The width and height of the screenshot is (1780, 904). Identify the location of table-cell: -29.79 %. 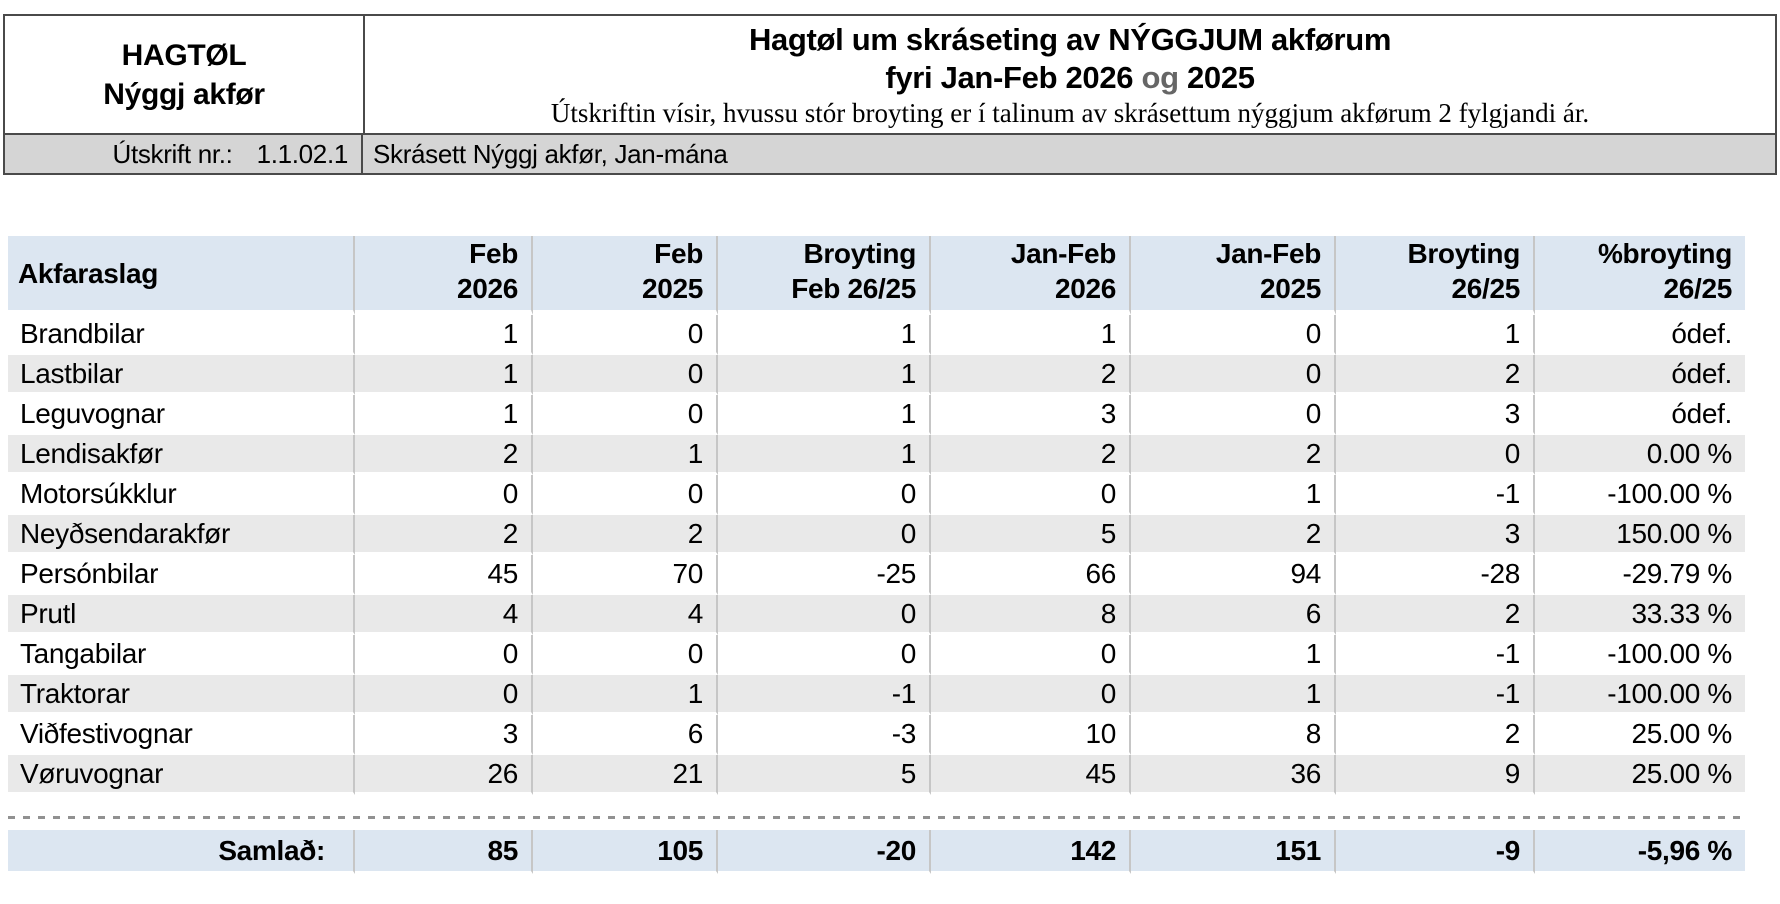
(1640, 575).